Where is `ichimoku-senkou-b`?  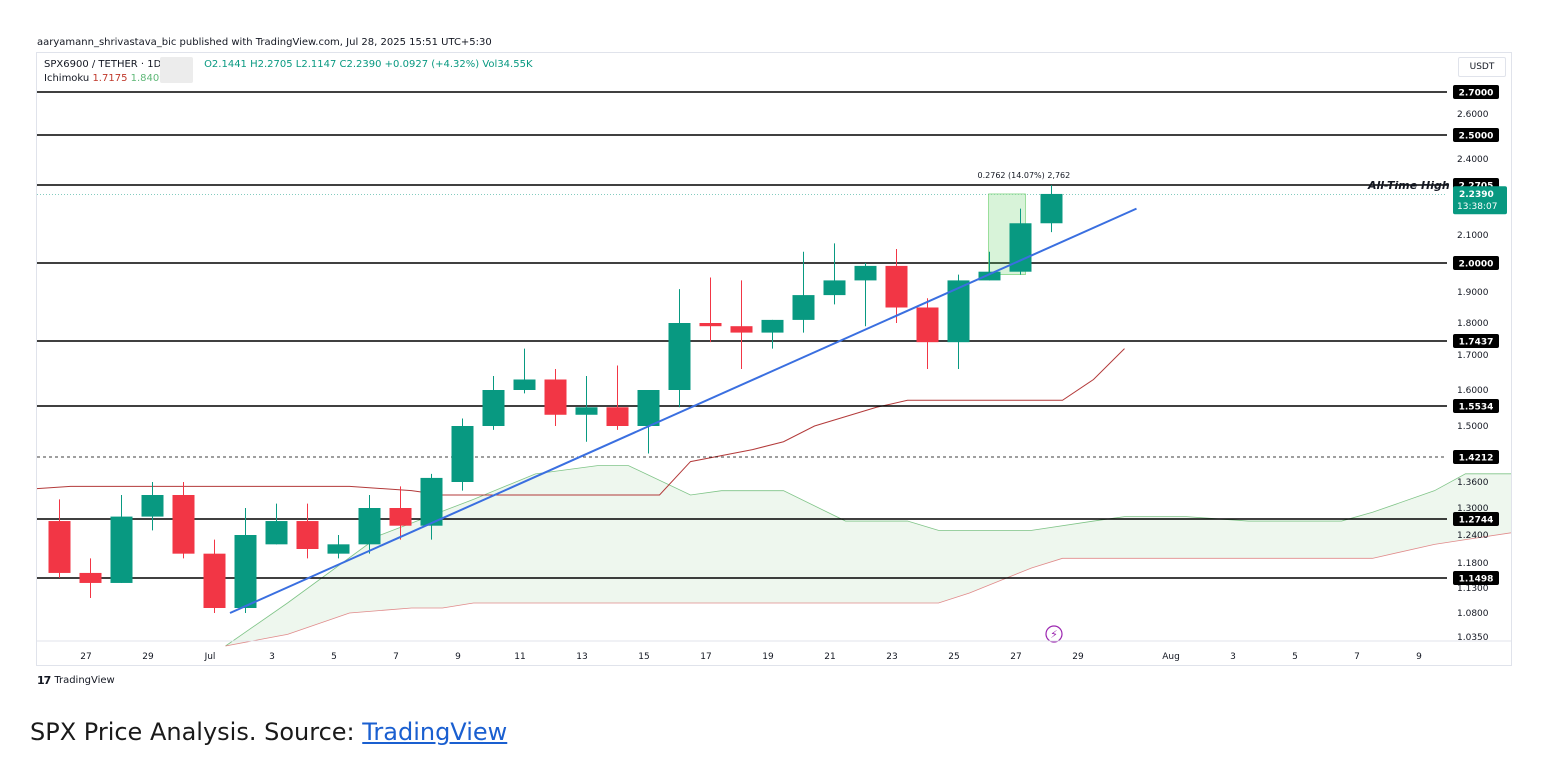 ichimoku-senkou-b is located at coordinates (868, 589).